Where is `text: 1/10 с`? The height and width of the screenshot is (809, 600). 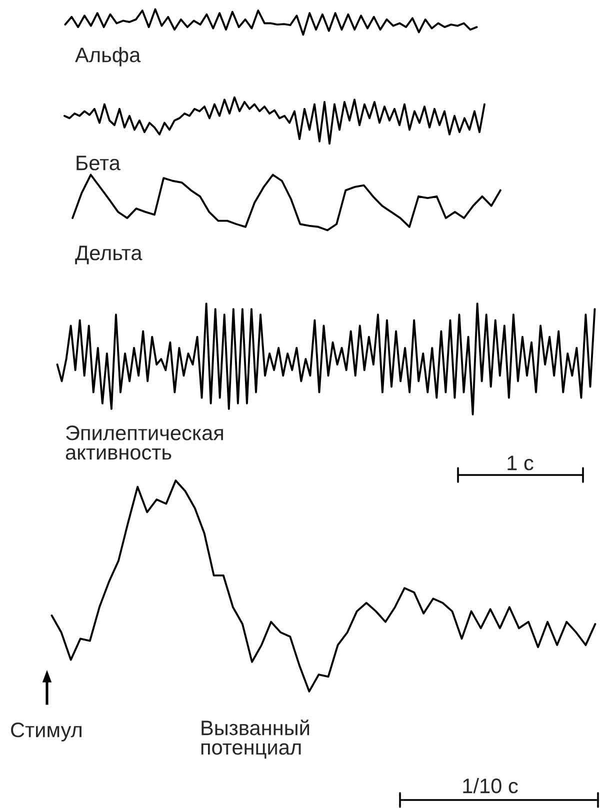 text: 1/10 с is located at coordinates (490, 786).